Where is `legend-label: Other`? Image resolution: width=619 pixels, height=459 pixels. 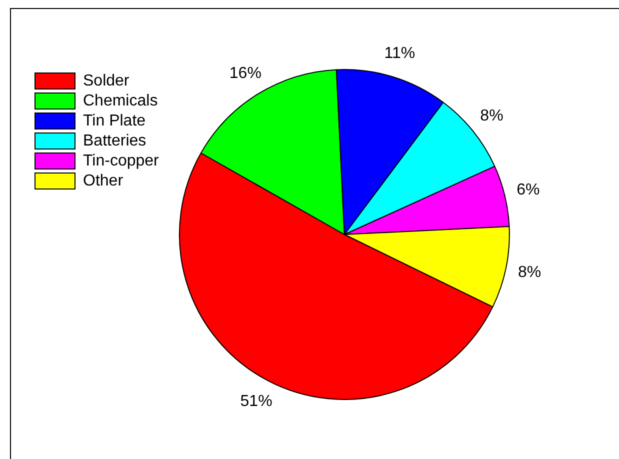 legend-label: Other is located at coordinates (103, 181).